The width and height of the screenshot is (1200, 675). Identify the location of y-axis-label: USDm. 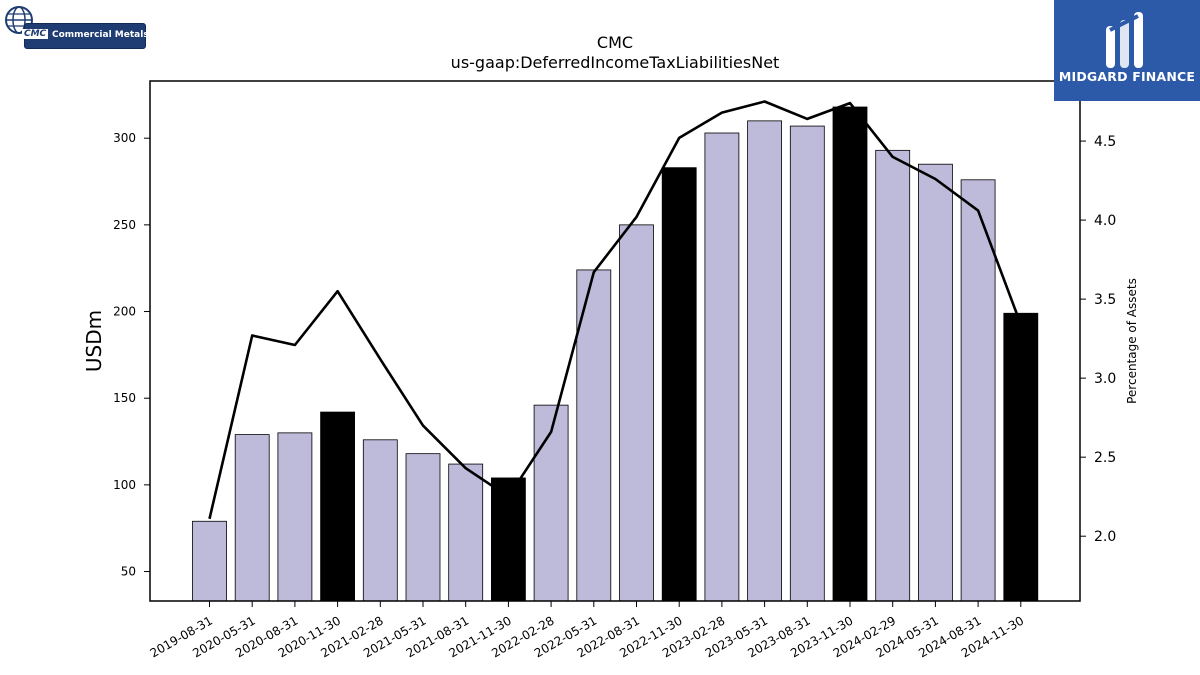
(94, 341).